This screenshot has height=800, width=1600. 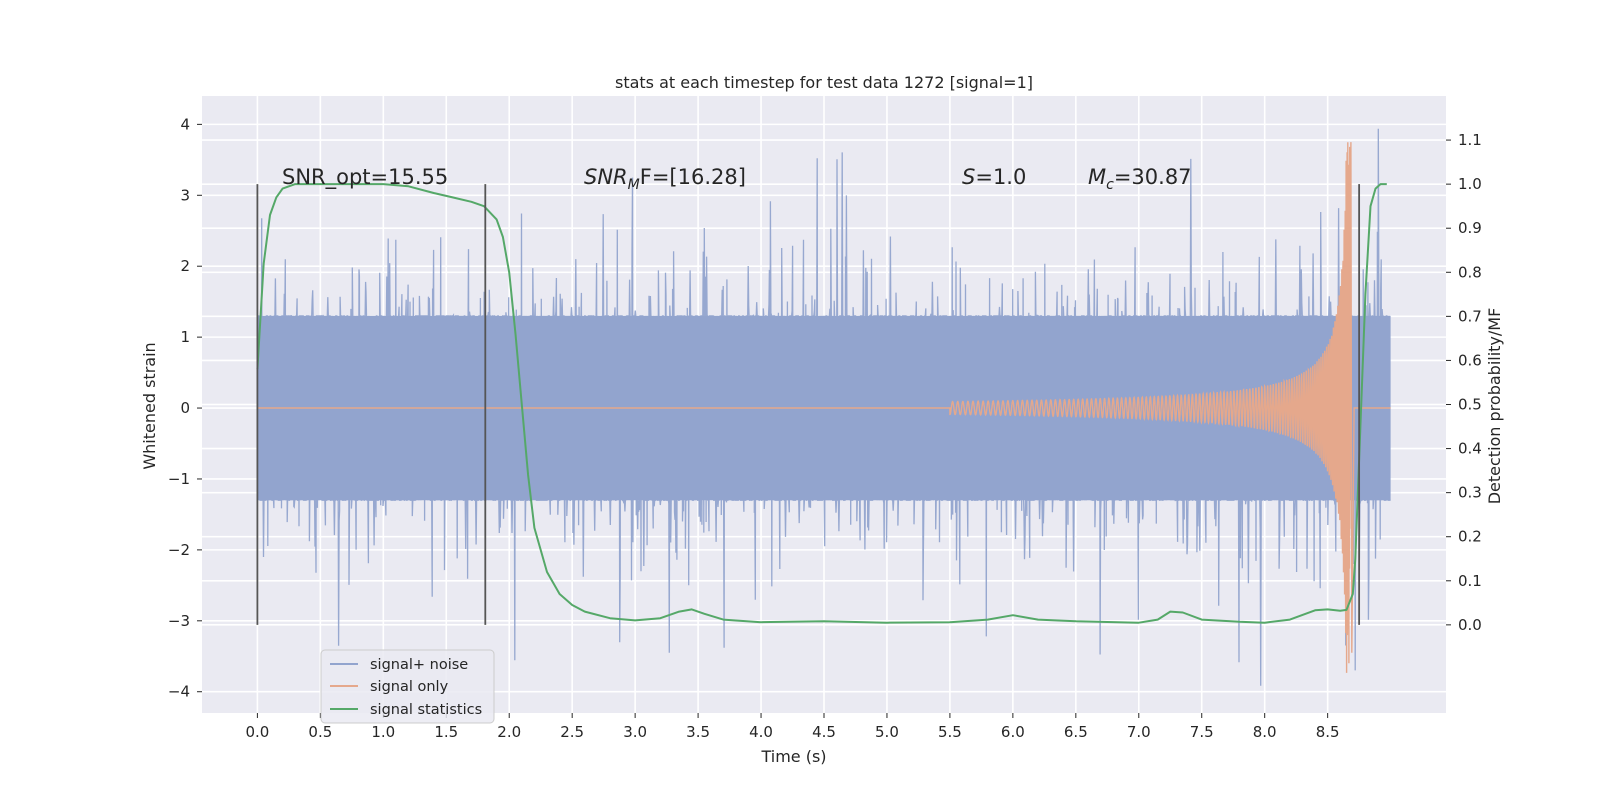 What do you see at coordinates (824, 732) in the screenshot?
I see `x-tick-label: 4.5` at bounding box center [824, 732].